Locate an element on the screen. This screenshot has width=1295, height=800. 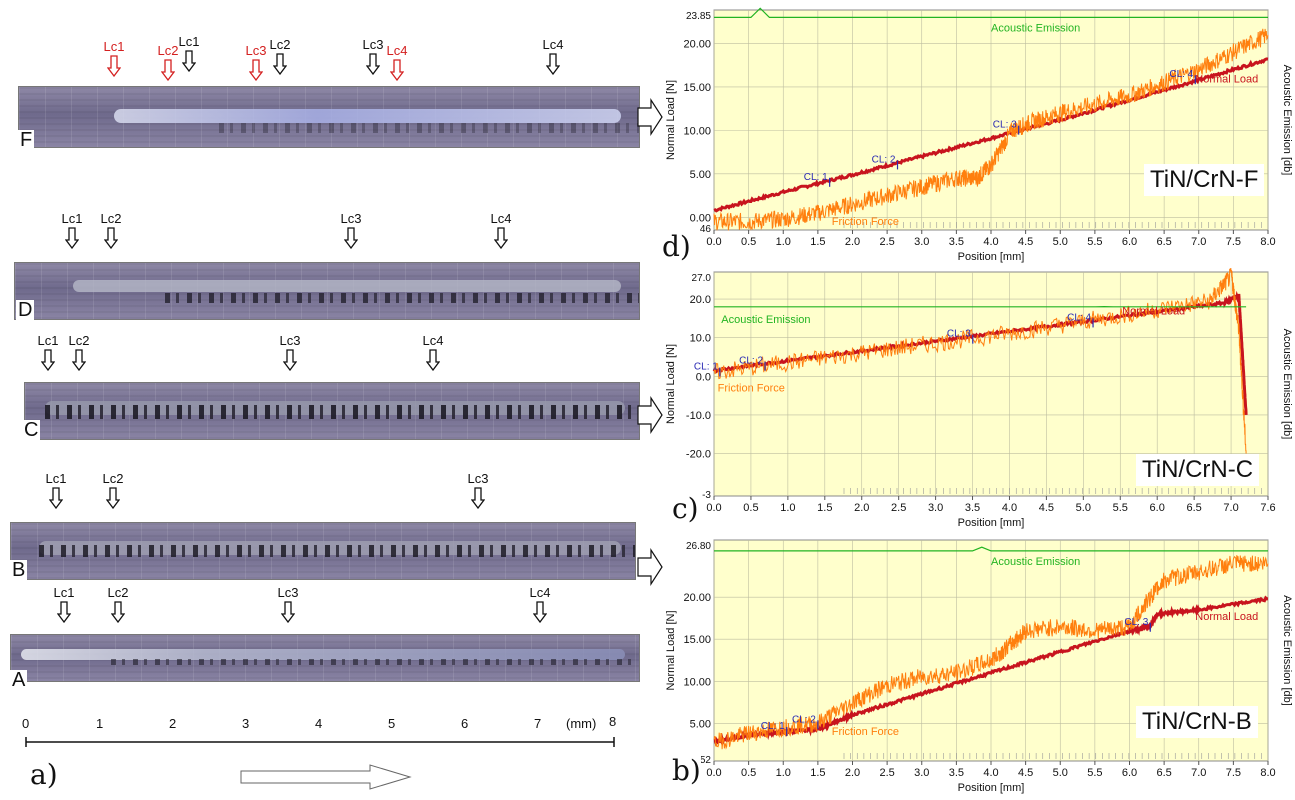
sample-label-a: A is located at coordinates (18, 680).